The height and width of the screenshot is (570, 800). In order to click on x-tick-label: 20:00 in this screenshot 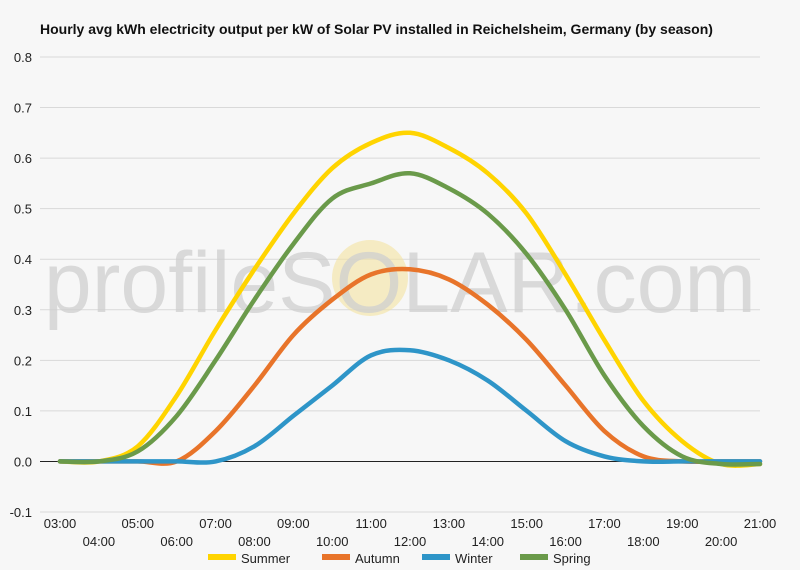, I will do `click(721, 541)`.